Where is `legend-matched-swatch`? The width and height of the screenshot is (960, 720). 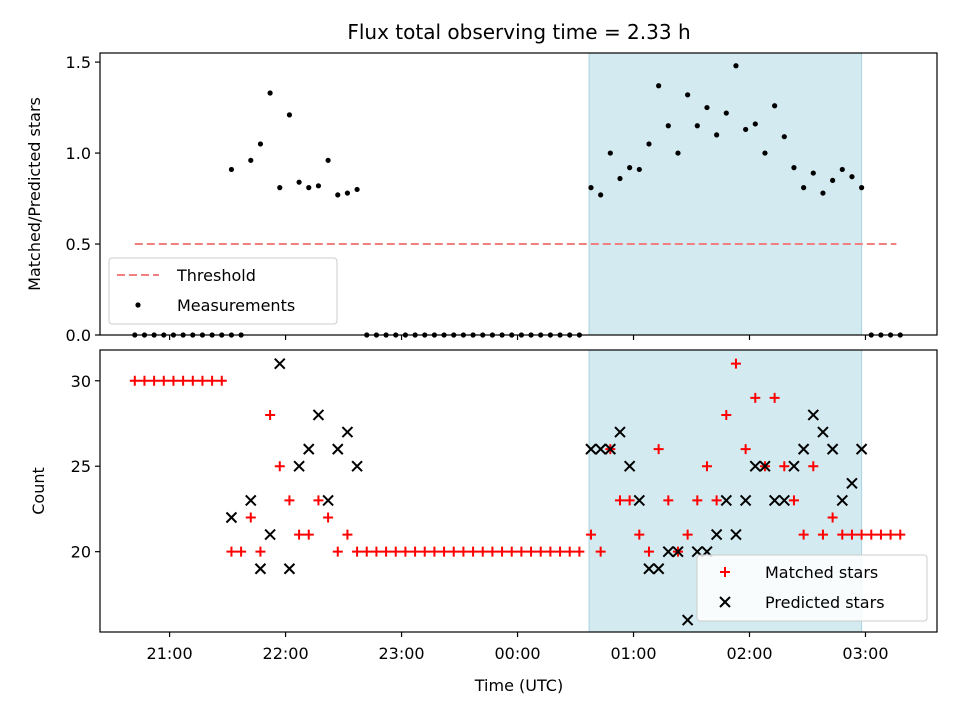 legend-matched-swatch is located at coordinates (725, 572).